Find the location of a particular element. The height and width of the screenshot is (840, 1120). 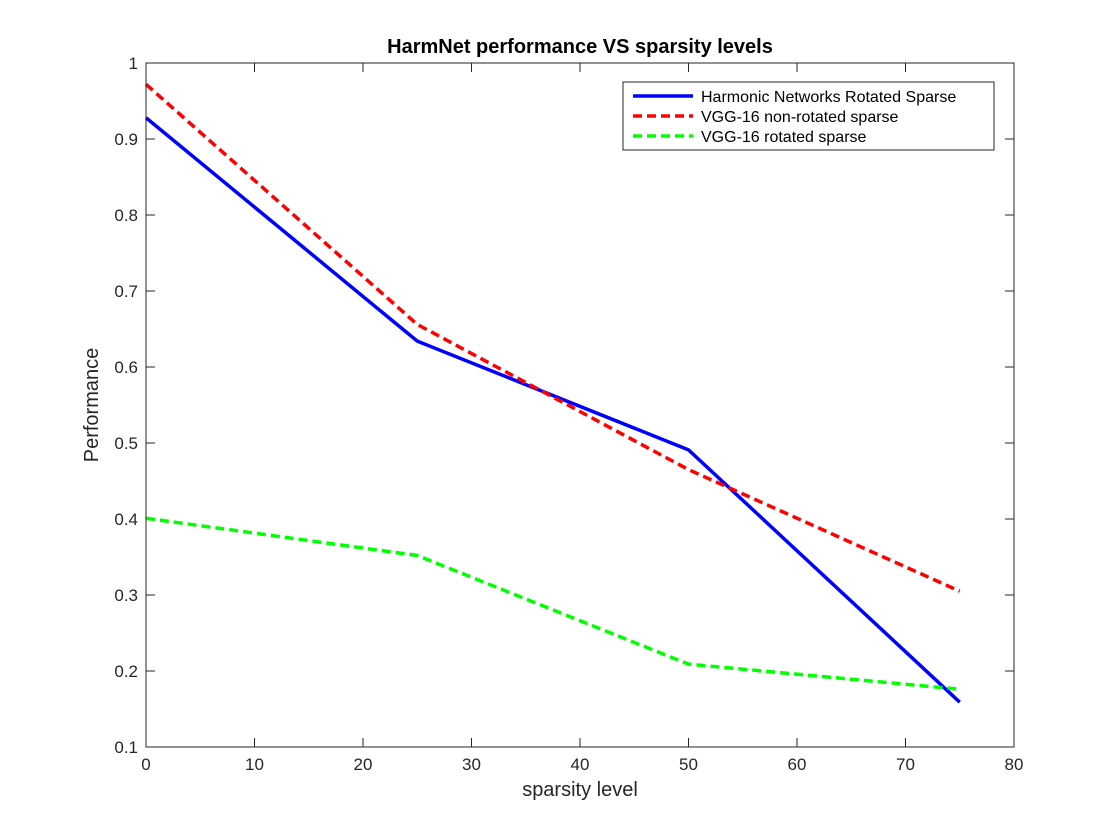

y-tick-label: 0.6 is located at coordinates (126, 367).